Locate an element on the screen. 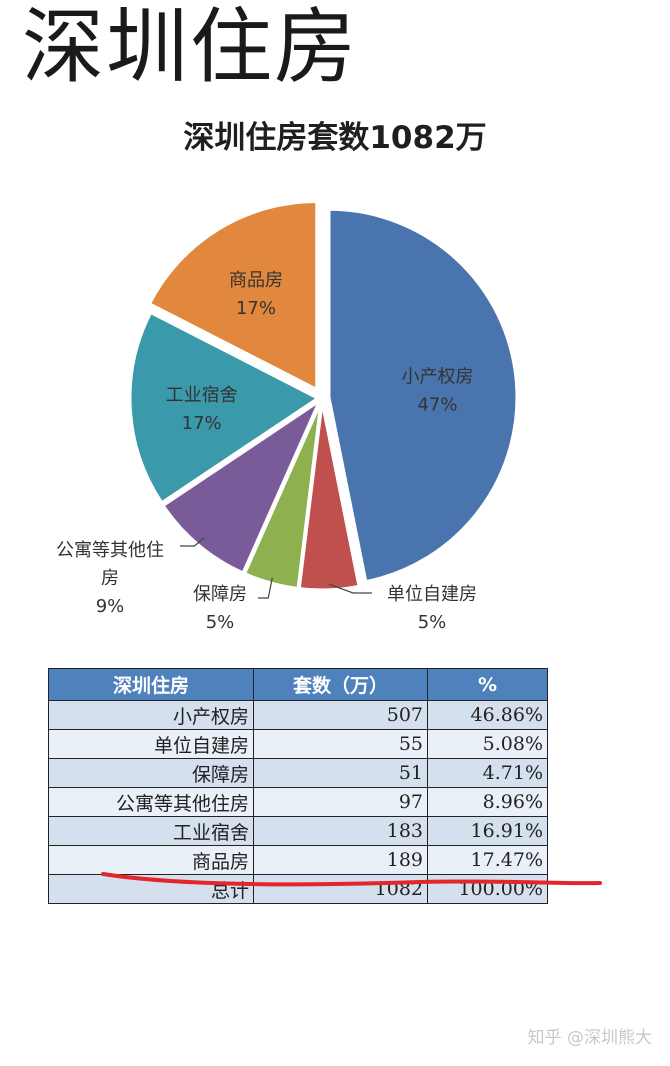 The width and height of the screenshot is (670, 1066). chart-title: 深圳住房套数1082万 is located at coordinates (335, 138).